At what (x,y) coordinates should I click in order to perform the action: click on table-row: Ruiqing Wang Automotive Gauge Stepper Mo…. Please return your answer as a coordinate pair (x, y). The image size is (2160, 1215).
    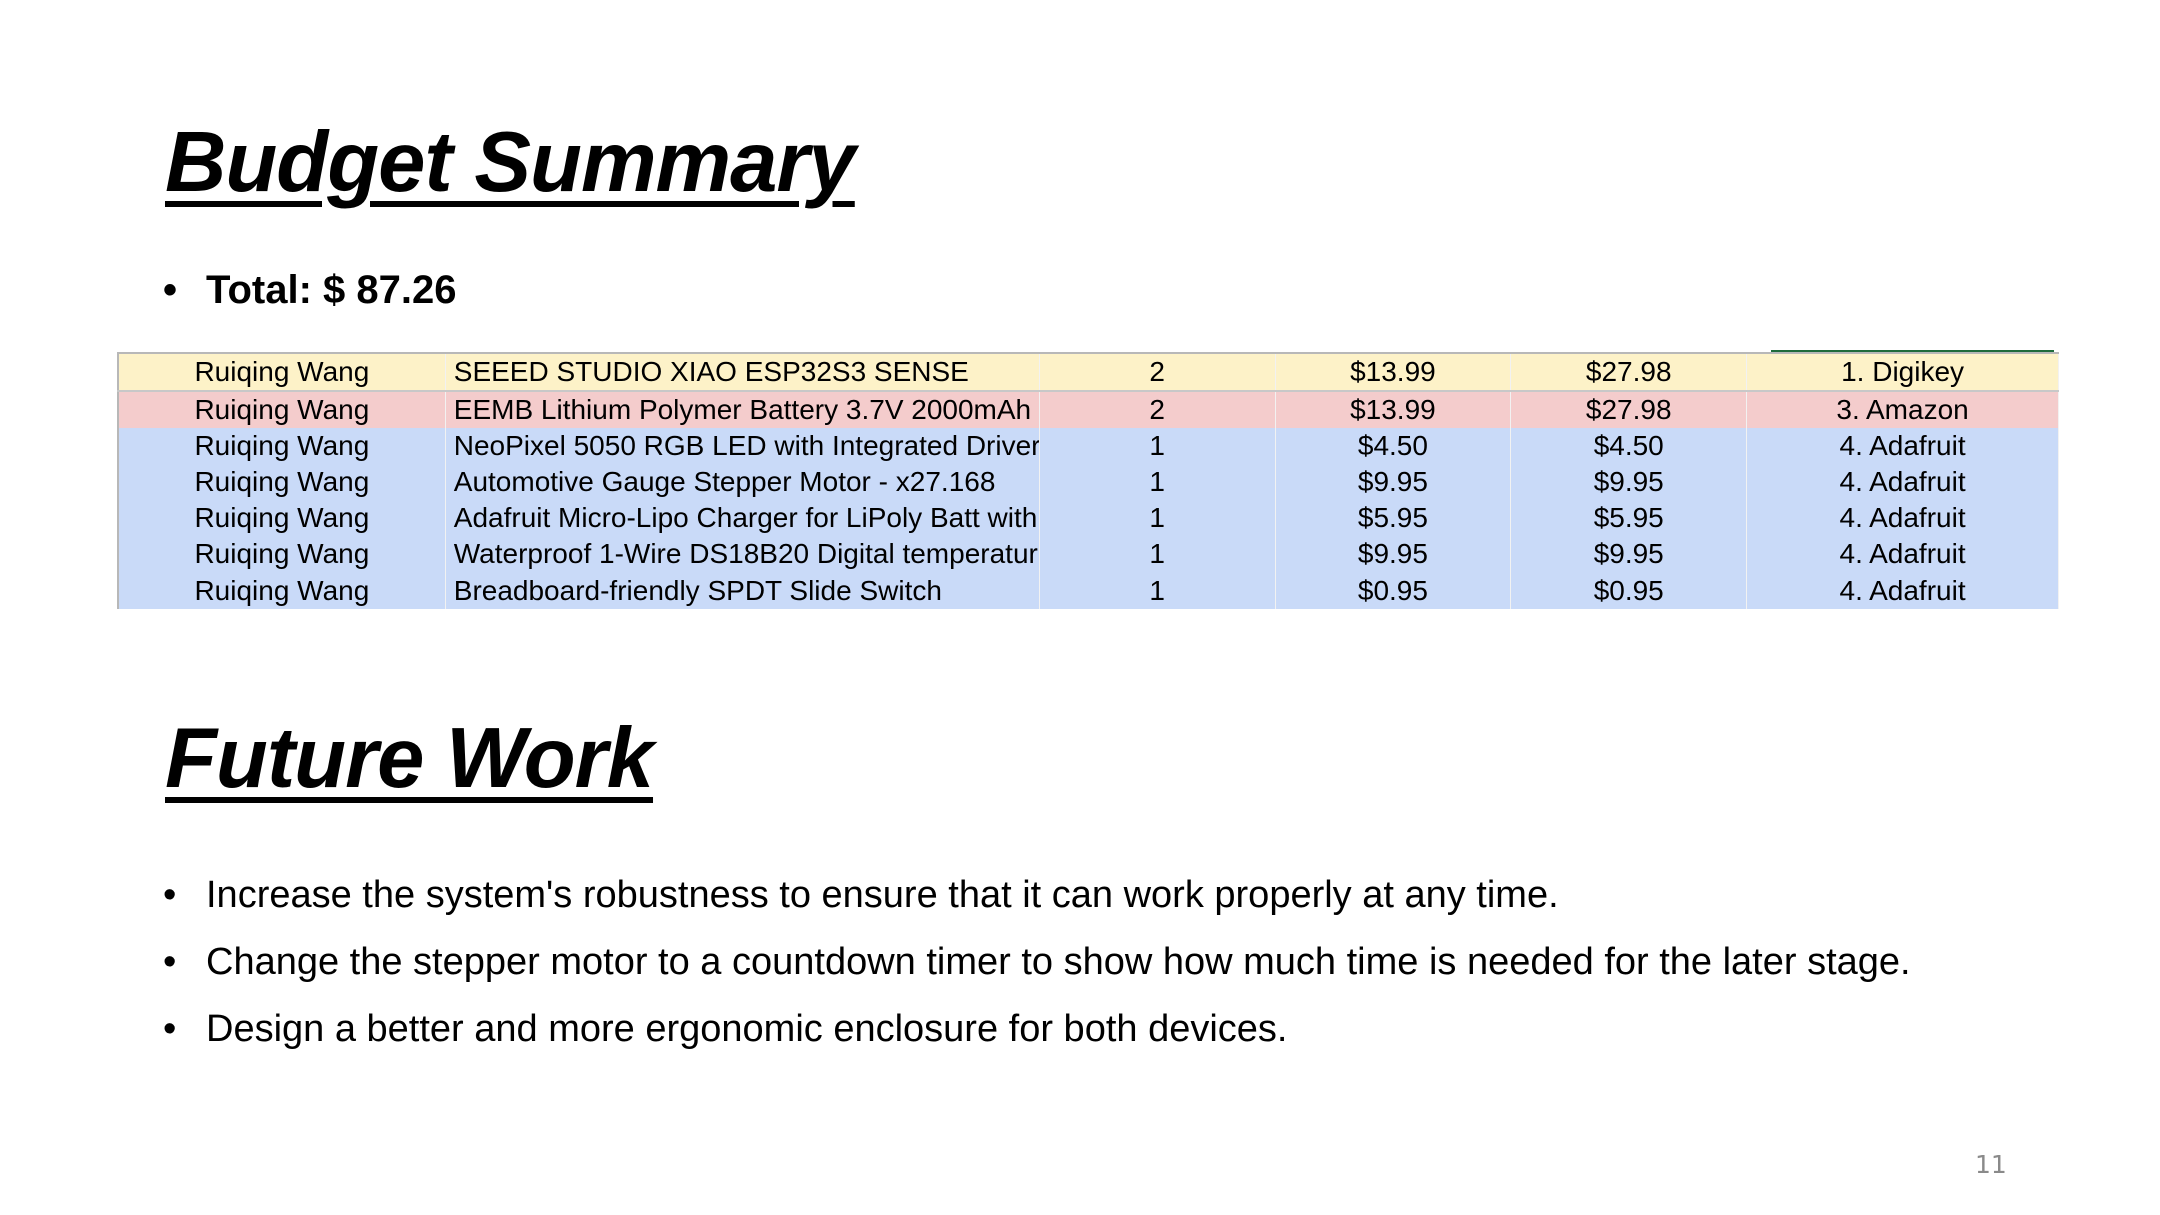
    Looking at the image, I should click on (1088, 482).